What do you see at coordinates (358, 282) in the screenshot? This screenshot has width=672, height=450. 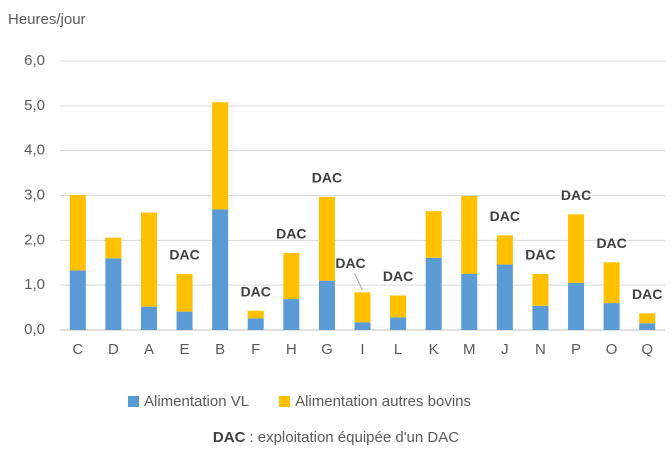 I see `leader-line` at bounding box center [358, 282].